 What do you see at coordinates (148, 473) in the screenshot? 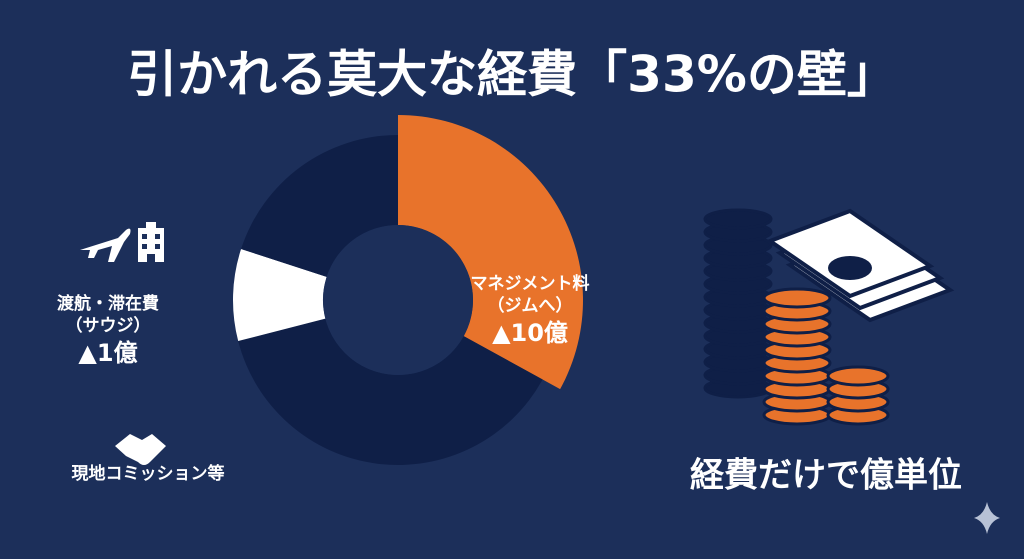
I see `segment-label: 現地コミッション等` at bounding box center [148, 473].